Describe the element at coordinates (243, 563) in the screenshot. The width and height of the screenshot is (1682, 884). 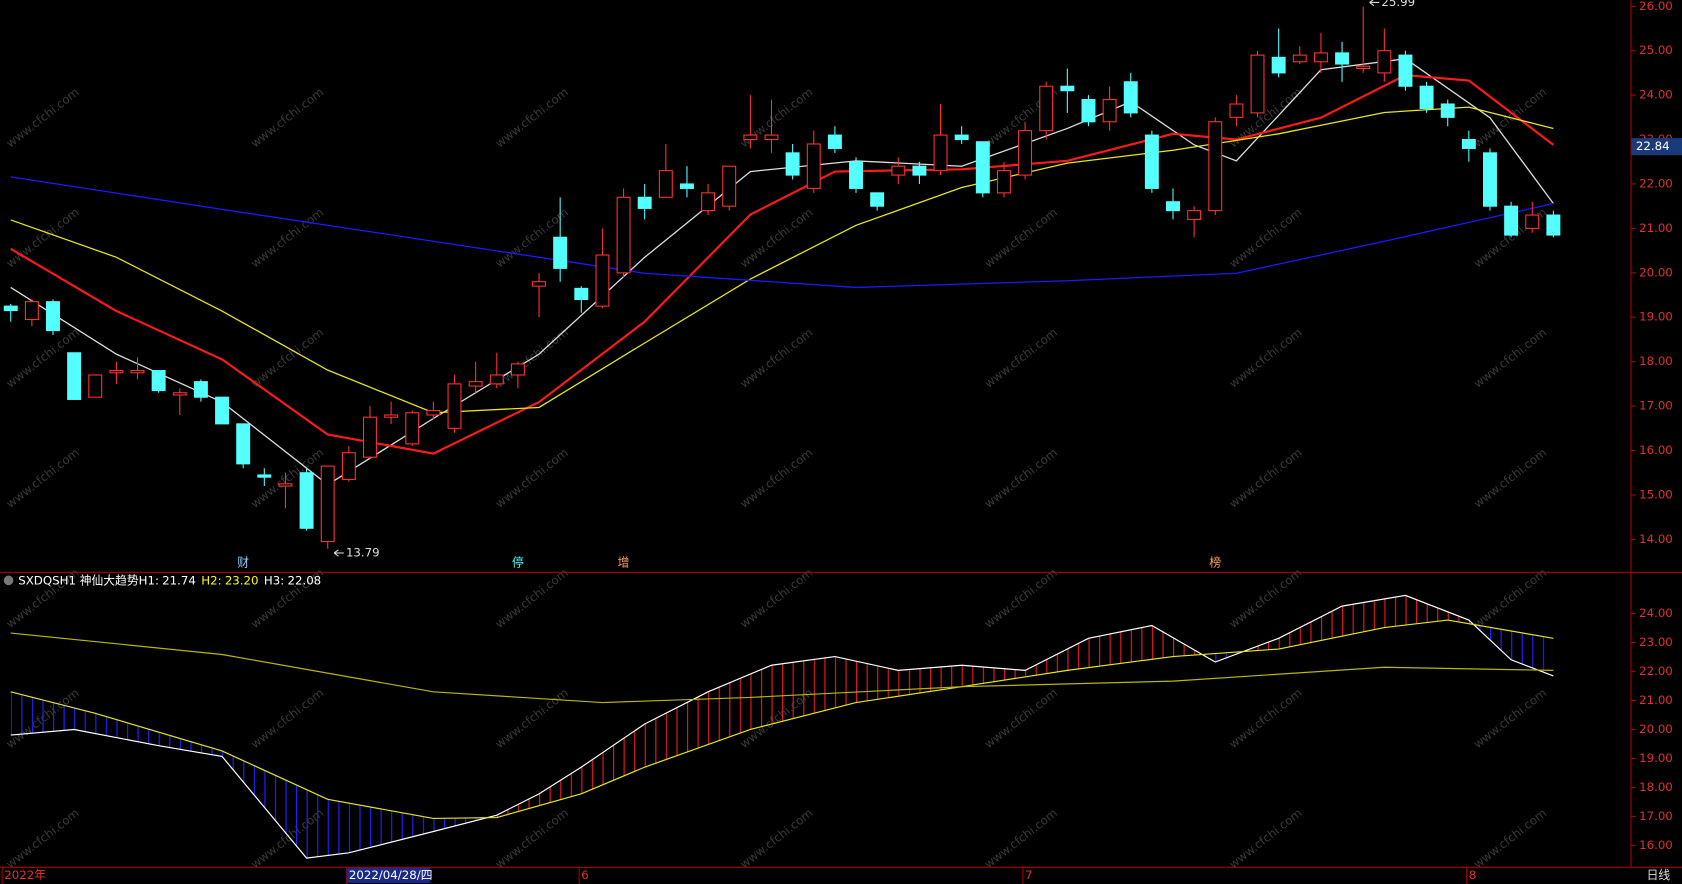
I see `event-marker: 财` at that location.